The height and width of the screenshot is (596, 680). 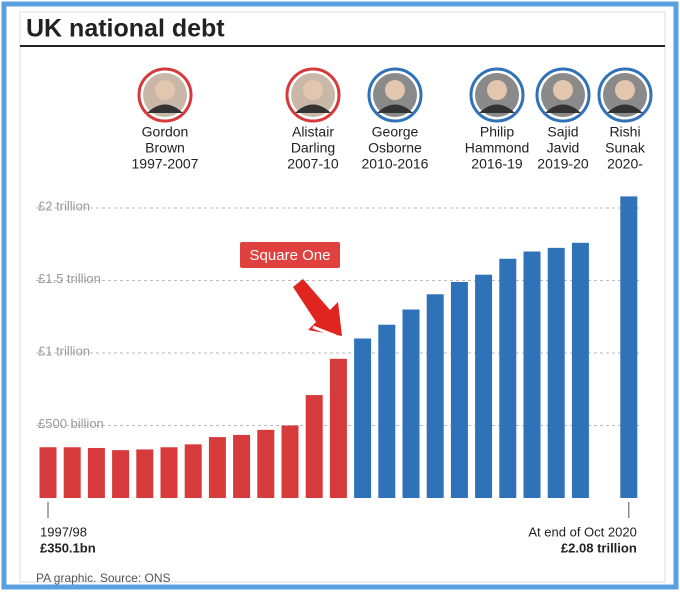 What do you see at coordinates (497, 148) in the screenshot?
I see `chancellor-name: Hammond` at bounding box center [497, 148].